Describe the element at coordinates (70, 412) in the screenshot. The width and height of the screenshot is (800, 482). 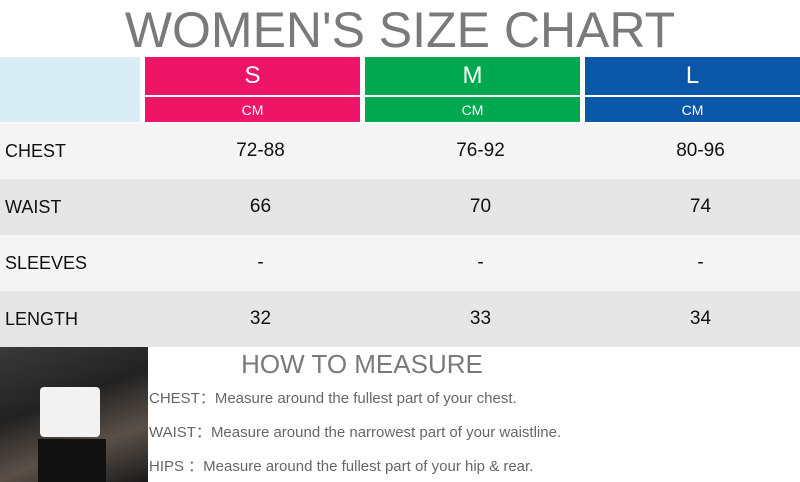
I see `photo-top` at that location.